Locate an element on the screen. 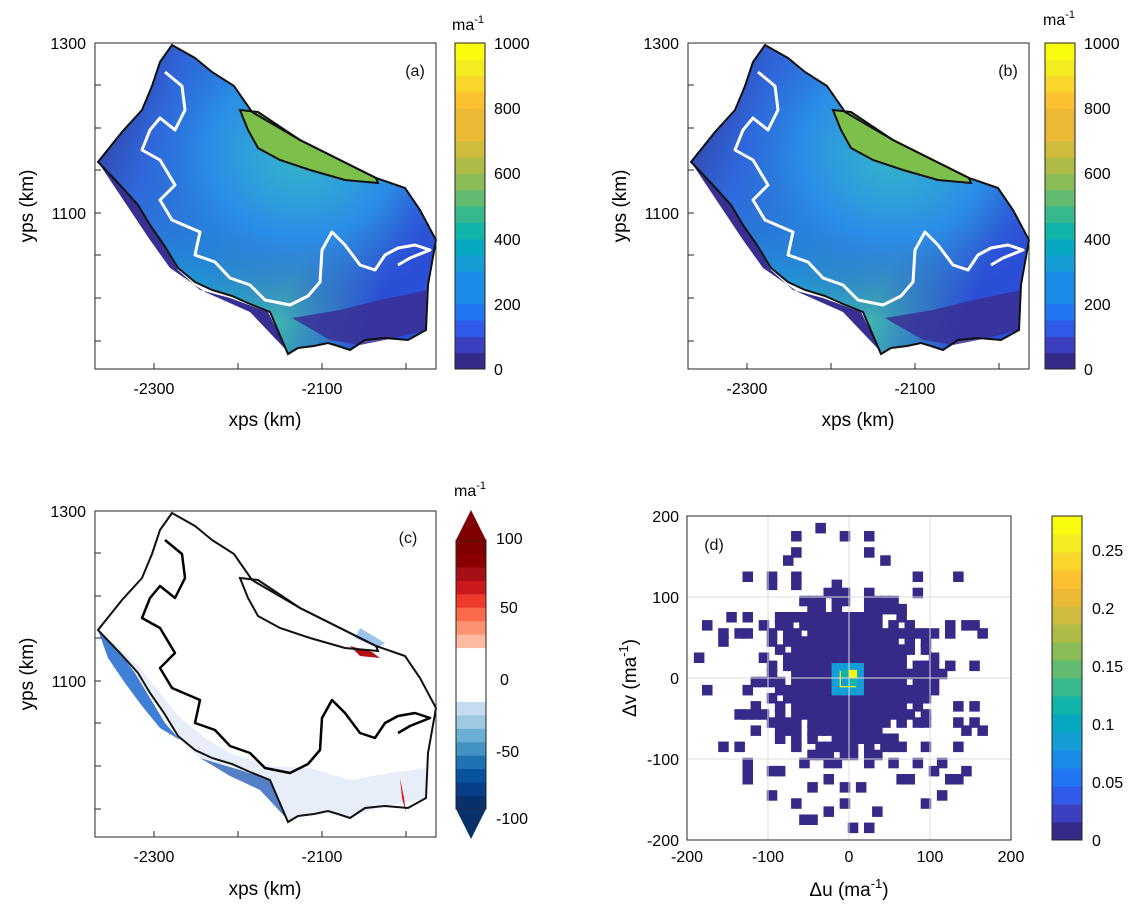 This screenshot has height=915, width=1148. panel-c-colorbar-ticklabels: -100 -50 0 50 100 is located at coordinates (512, 679).